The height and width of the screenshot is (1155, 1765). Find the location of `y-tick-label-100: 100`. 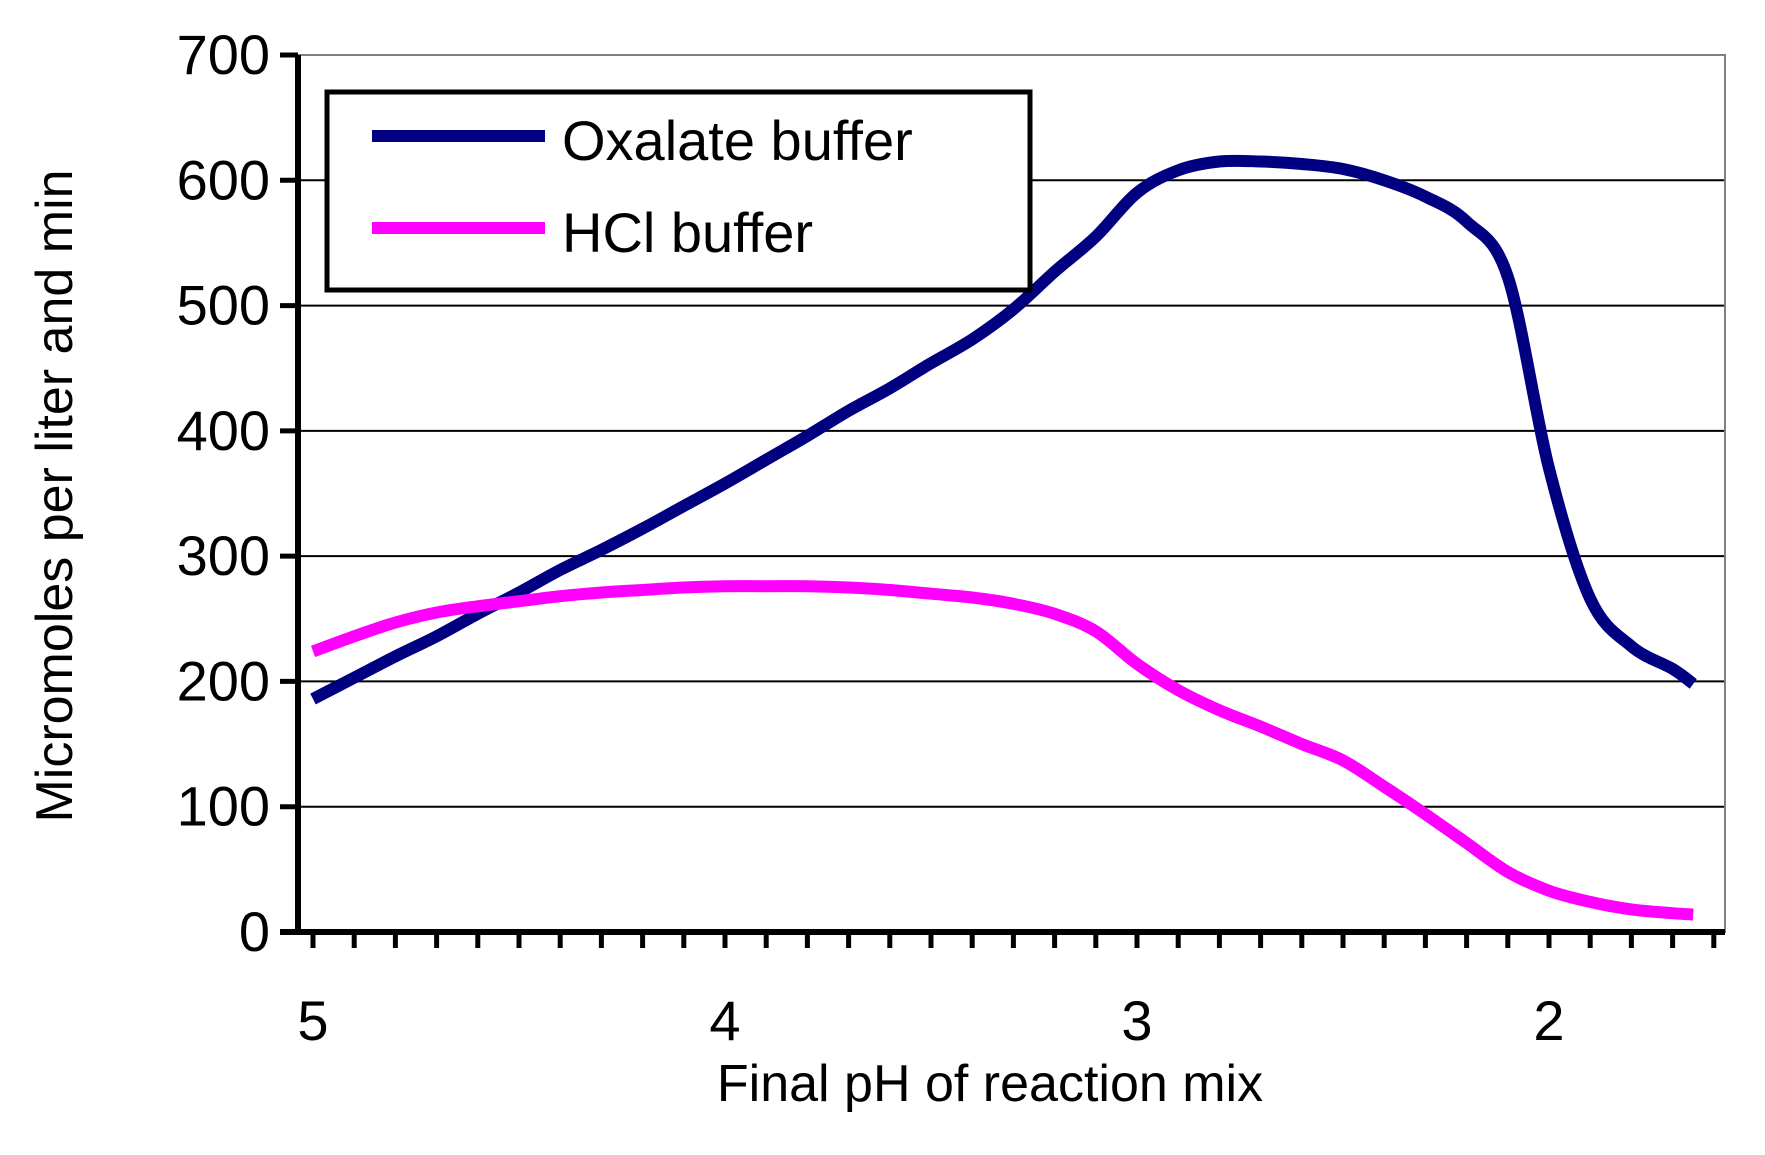

y-tick-label-100: 100 is located at coordinates (223, 806).